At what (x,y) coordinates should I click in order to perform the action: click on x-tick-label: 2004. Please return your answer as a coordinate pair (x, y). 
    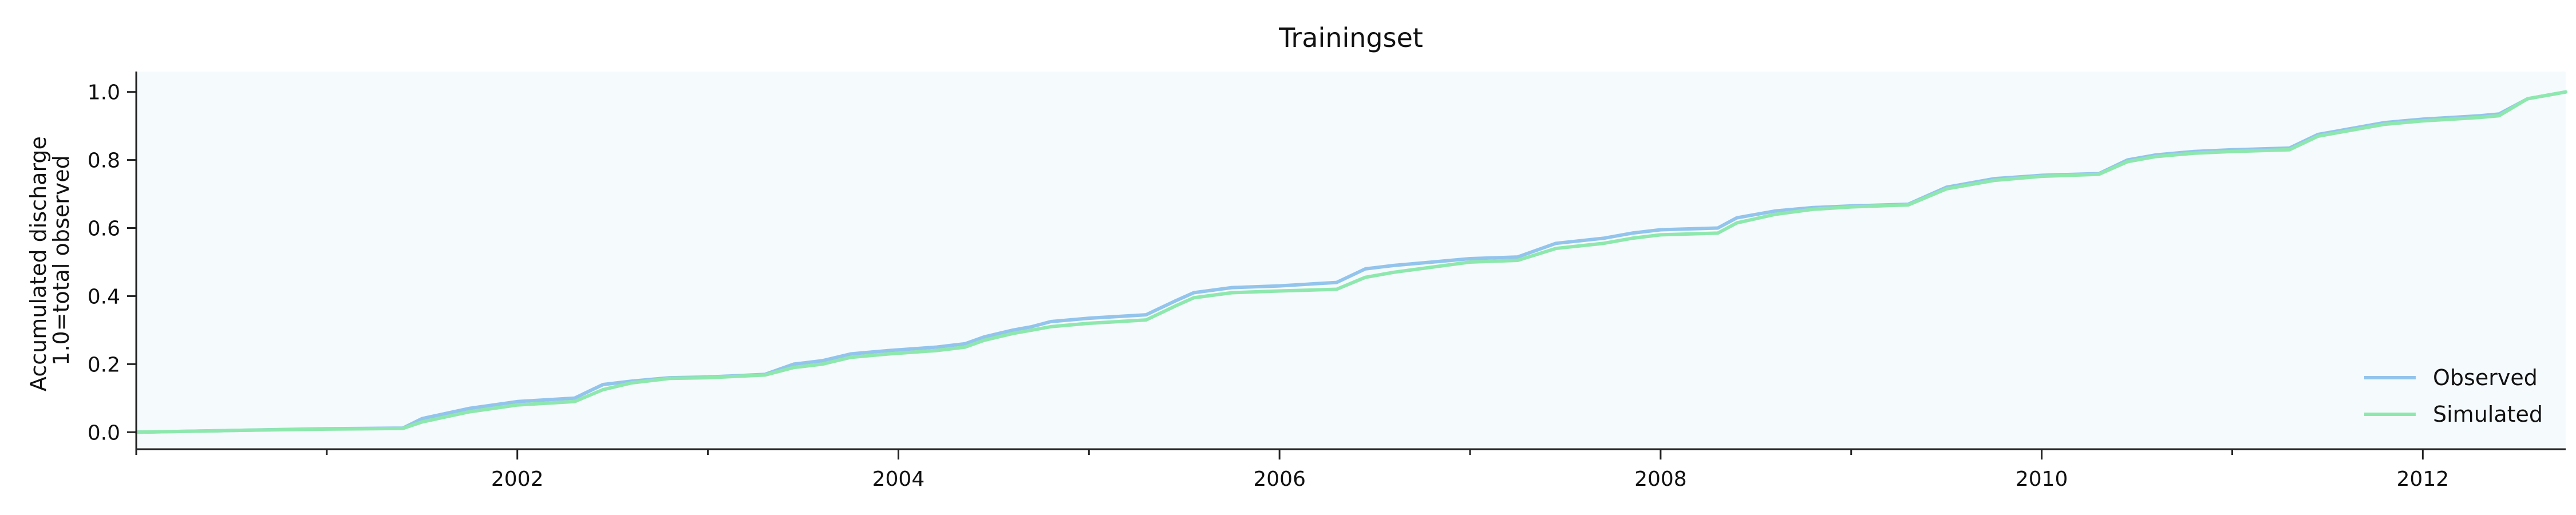
    Looking at the image, I should click on (898, 479).